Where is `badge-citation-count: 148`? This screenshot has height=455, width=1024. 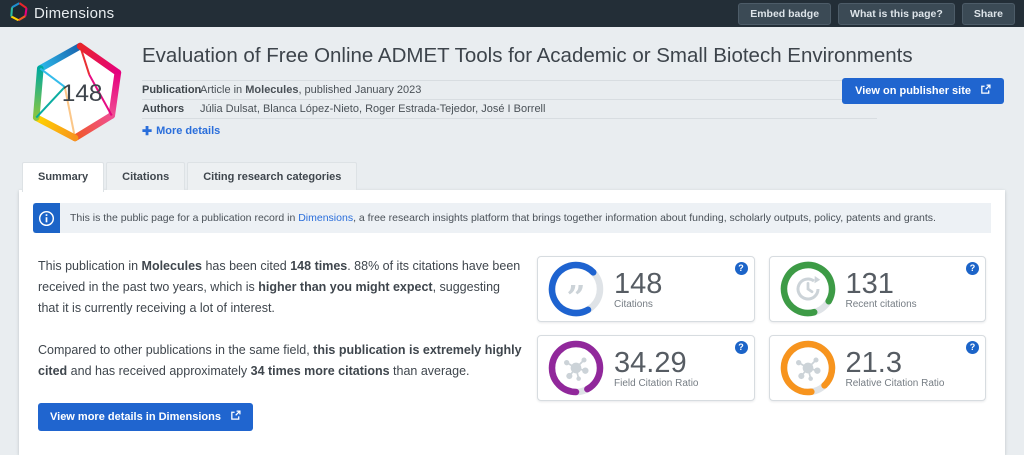
badge-citation-count: 148 is located at coordinates (82, 93).